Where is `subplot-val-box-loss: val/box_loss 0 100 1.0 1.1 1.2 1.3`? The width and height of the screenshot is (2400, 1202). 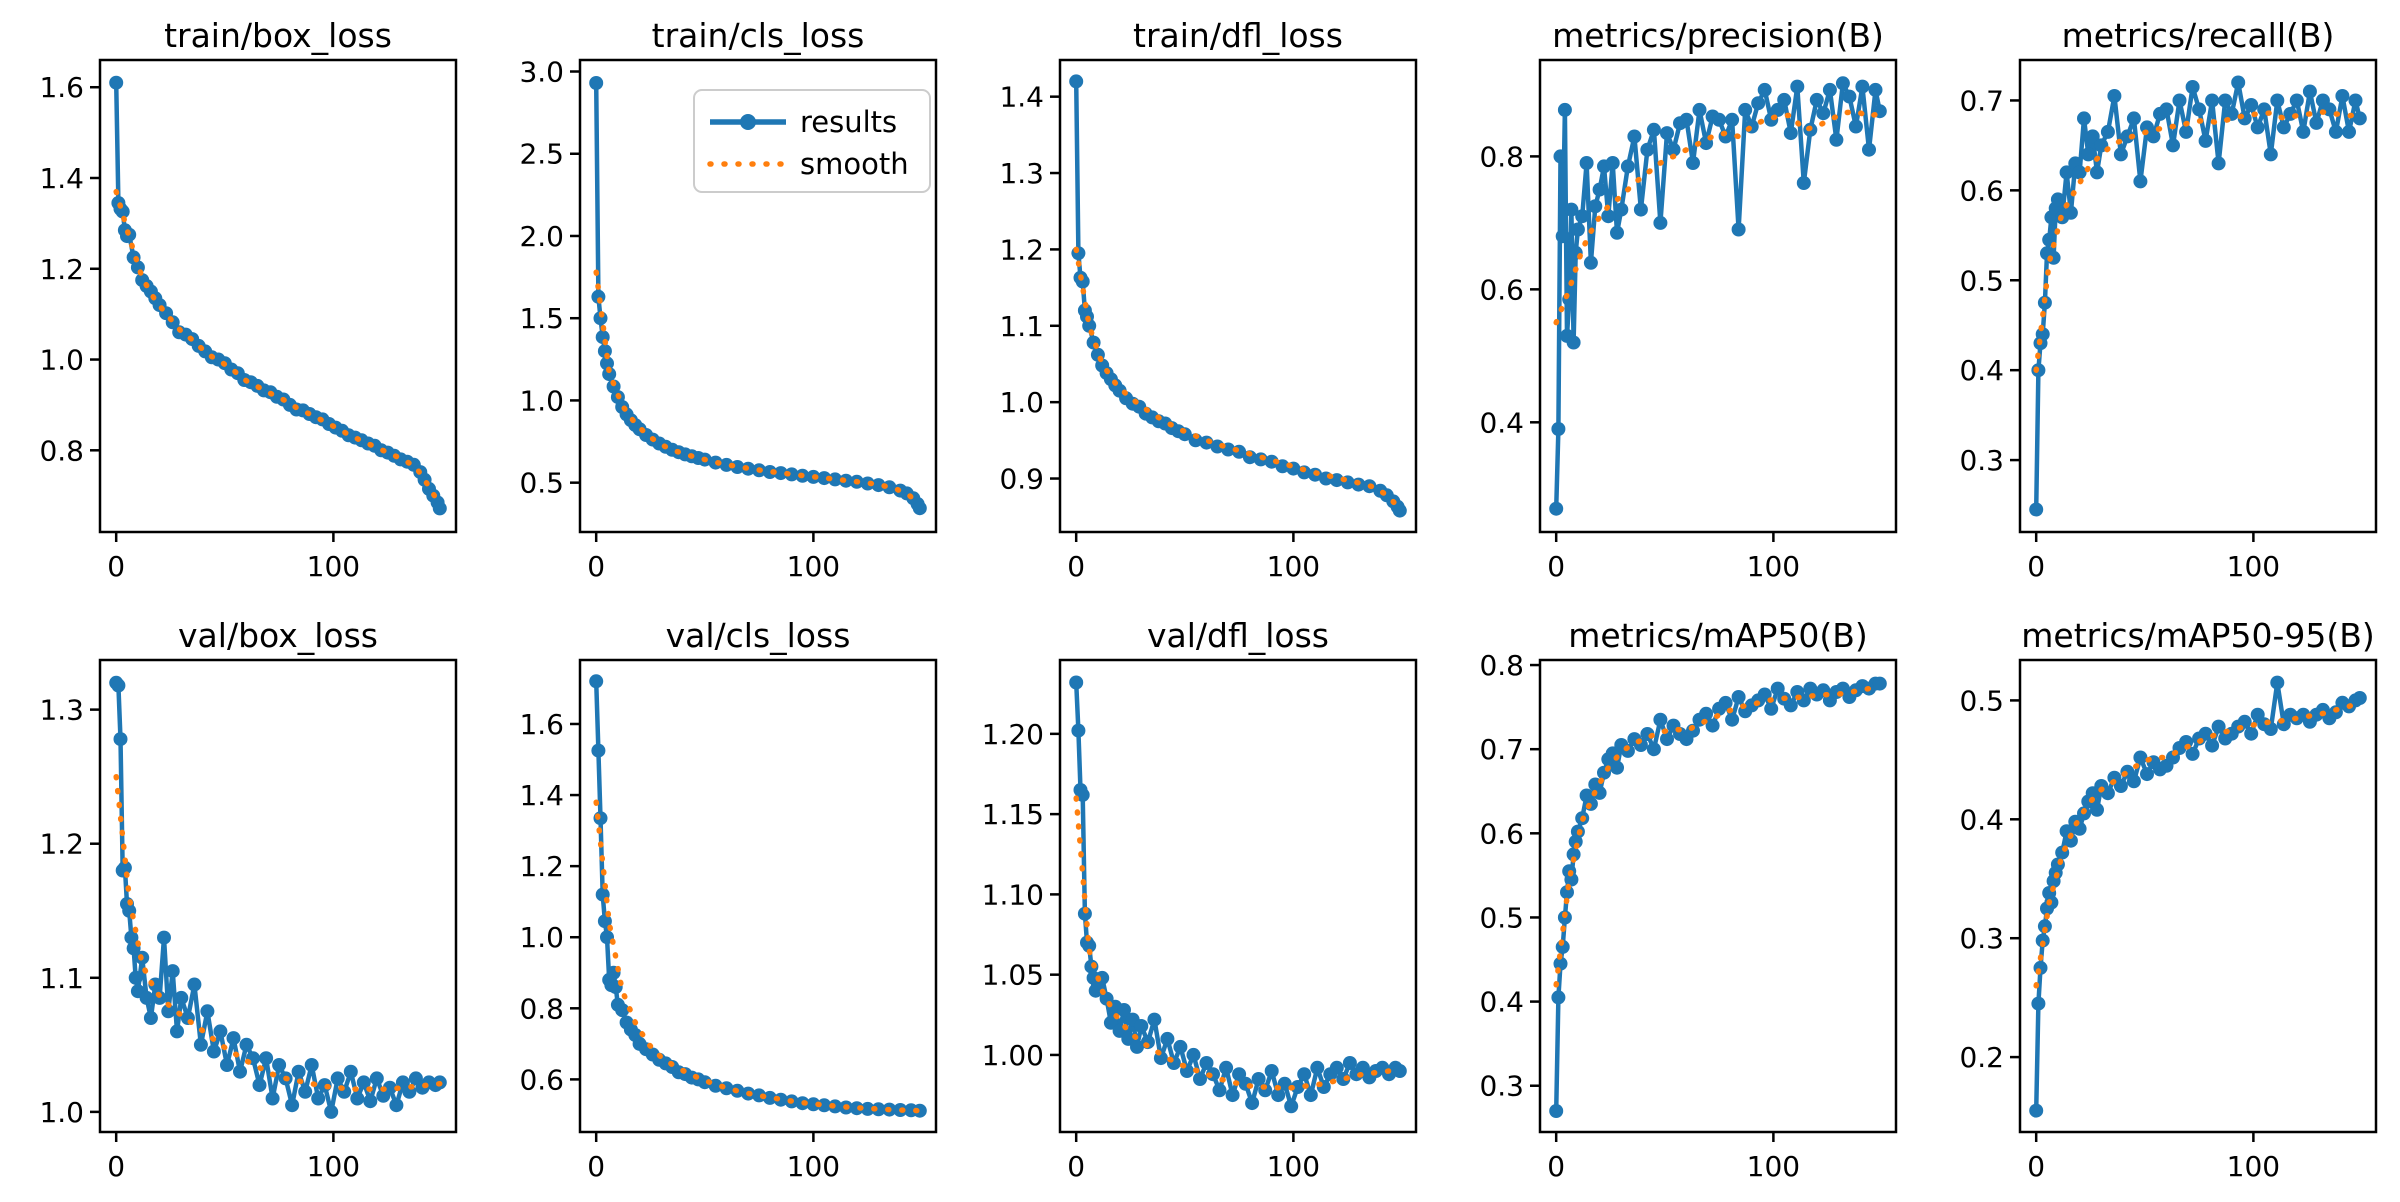
subplot-val-box-loss: val/box_loss 0 100 1.0 1.1 1.2 1.3 is located at coordinates (240, 900).